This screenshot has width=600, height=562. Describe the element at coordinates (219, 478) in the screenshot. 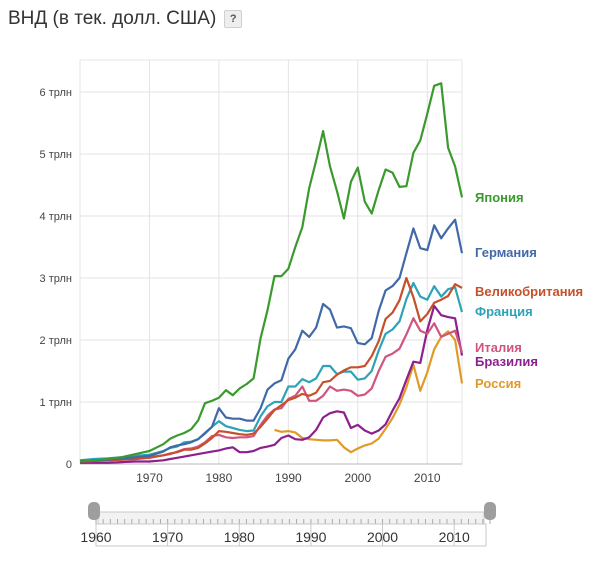

I see `x-tick-label: 1980` at that location.